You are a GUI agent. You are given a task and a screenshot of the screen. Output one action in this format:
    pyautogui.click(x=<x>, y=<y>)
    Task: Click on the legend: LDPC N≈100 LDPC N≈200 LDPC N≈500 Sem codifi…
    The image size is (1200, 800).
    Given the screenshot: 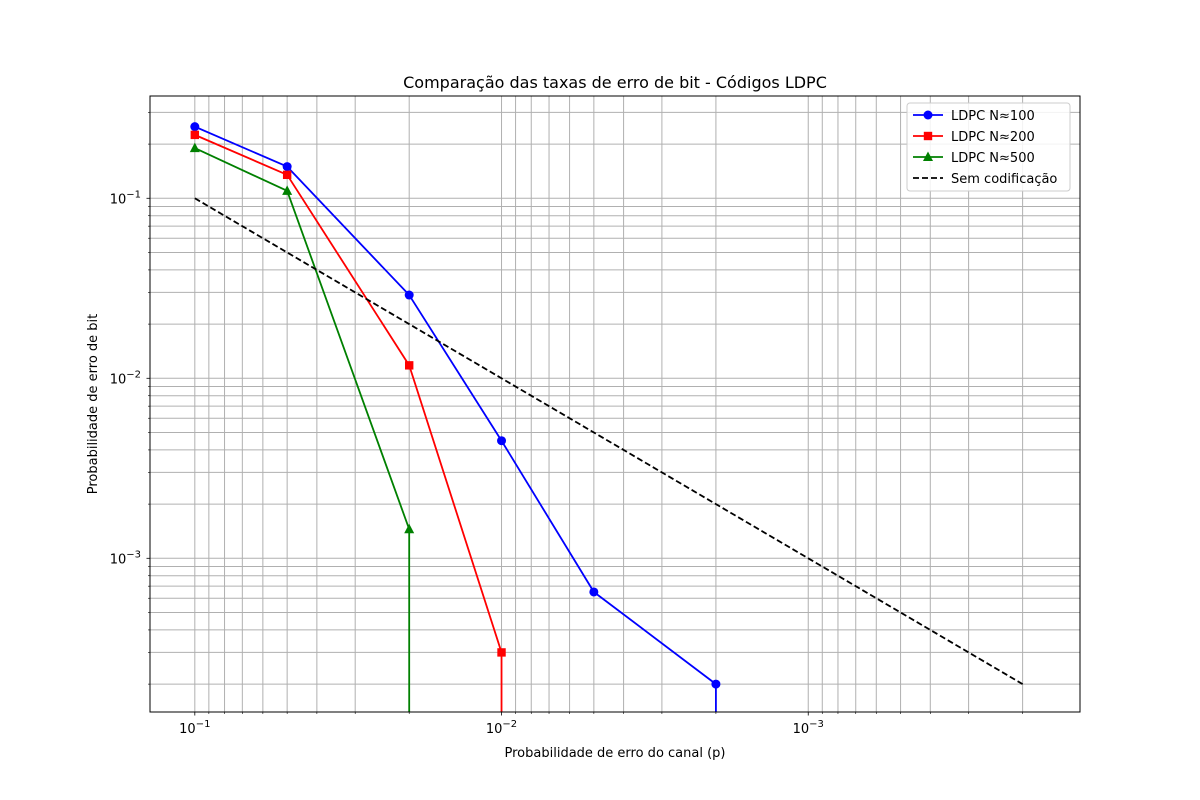 What is the action you would take?
    pyautogui.click(x=988, y=147)
    